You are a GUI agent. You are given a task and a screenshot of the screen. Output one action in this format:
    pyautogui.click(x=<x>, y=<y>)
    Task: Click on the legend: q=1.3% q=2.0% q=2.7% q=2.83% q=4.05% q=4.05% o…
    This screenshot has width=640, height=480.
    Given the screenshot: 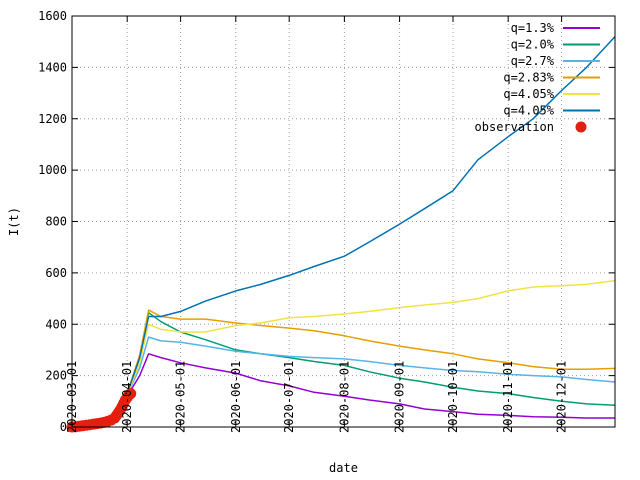 What is the action you would take?
    pyautogui.click(x=537, y=77)
    